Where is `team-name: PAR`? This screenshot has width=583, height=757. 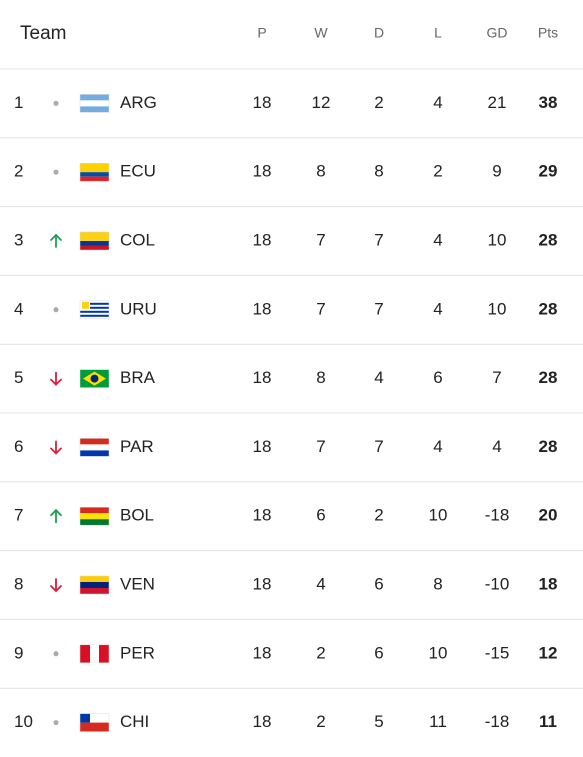 team-name: PAR is located at coordinates (137, 446).